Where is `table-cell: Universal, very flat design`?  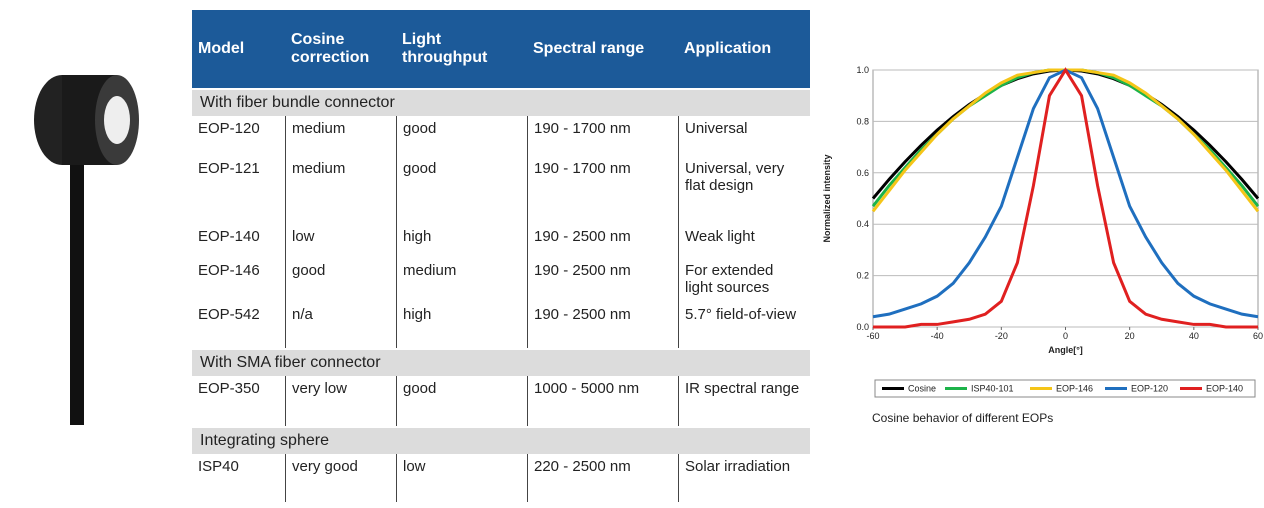 table-cell: Universal, very flat design is located at coordinates (744, 190).